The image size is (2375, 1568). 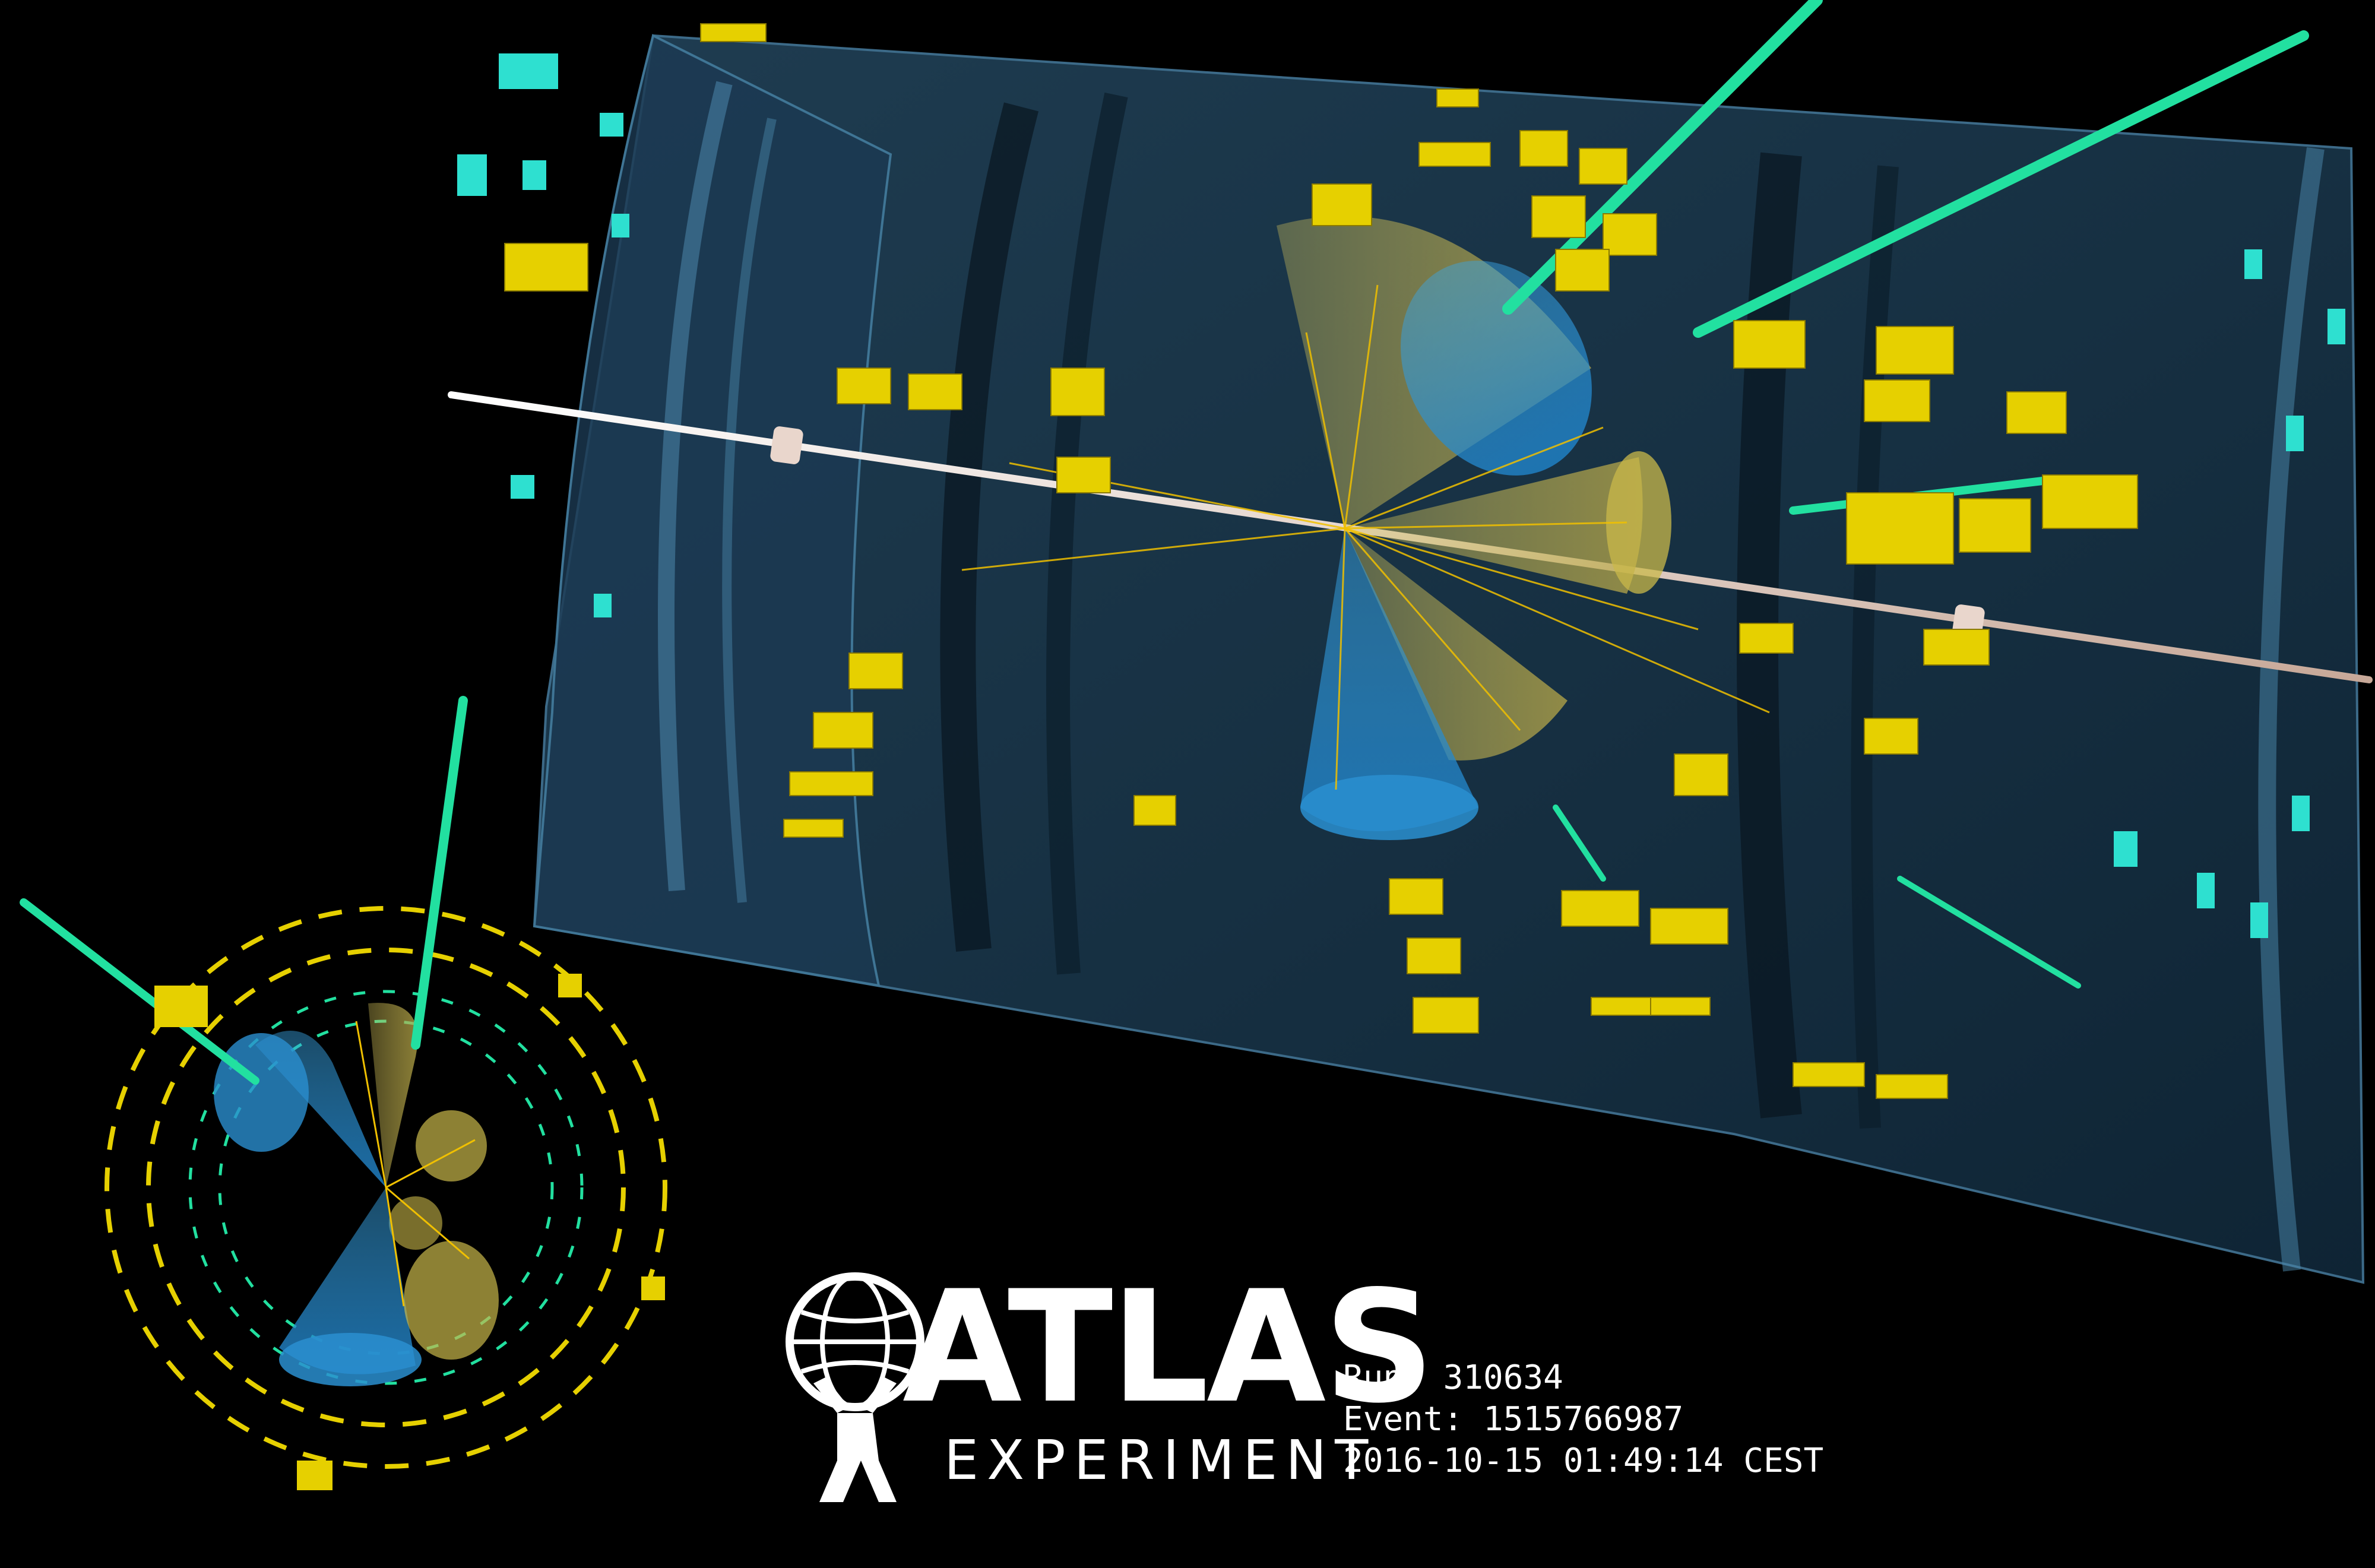 I want to click on atlas-logo-title: ATLAS, so click(x=1168, y=1347).